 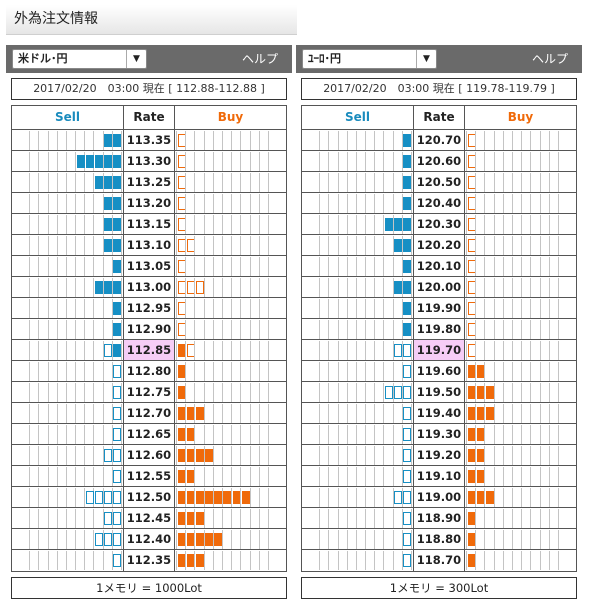 I want to click on rate-value: 118.70, so click(x=439, y=560).